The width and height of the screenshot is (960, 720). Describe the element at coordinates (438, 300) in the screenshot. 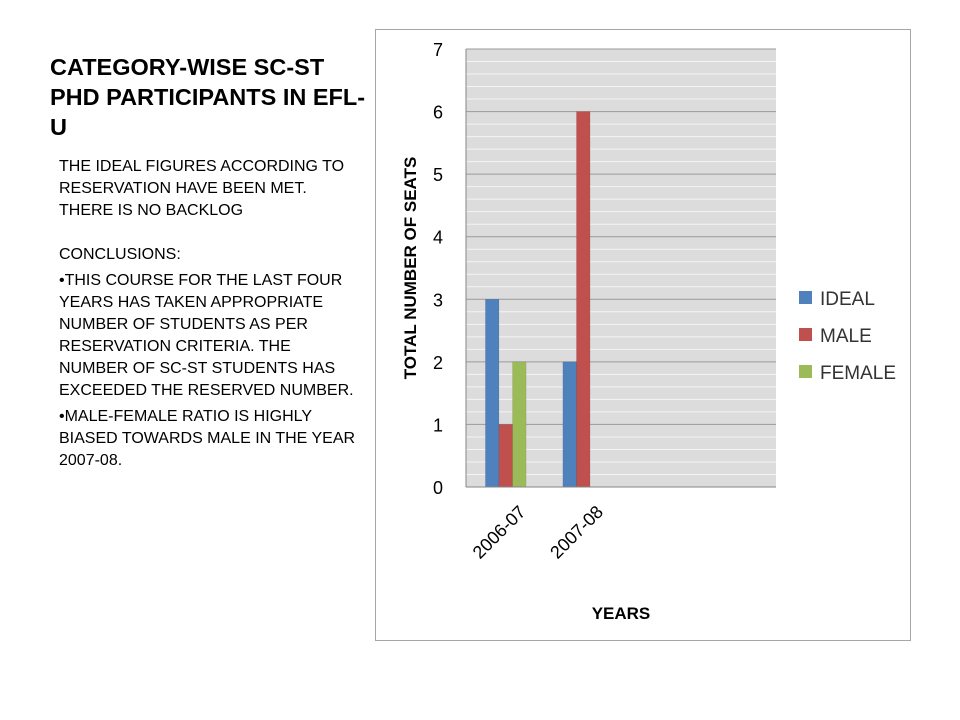

I see `y-tick-label: 3` at that location.